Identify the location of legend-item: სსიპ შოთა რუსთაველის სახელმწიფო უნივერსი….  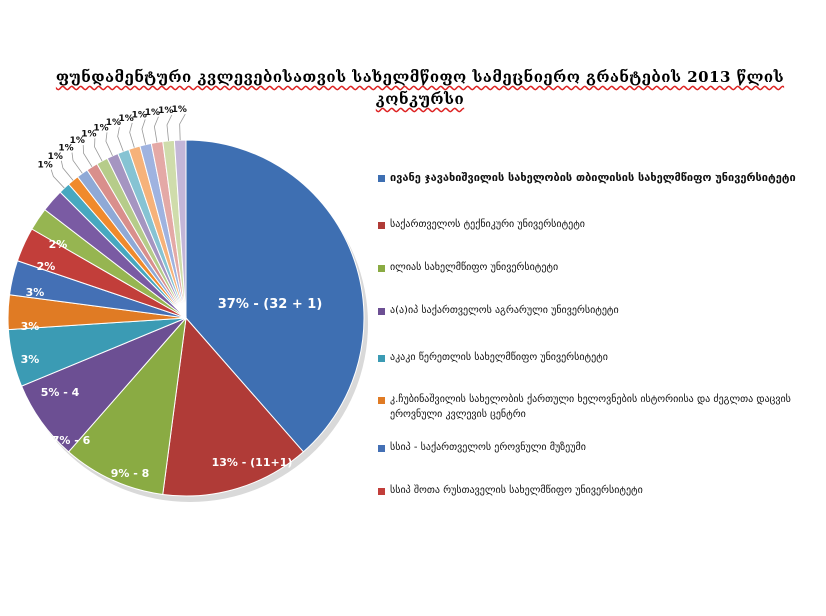
(593, 490).